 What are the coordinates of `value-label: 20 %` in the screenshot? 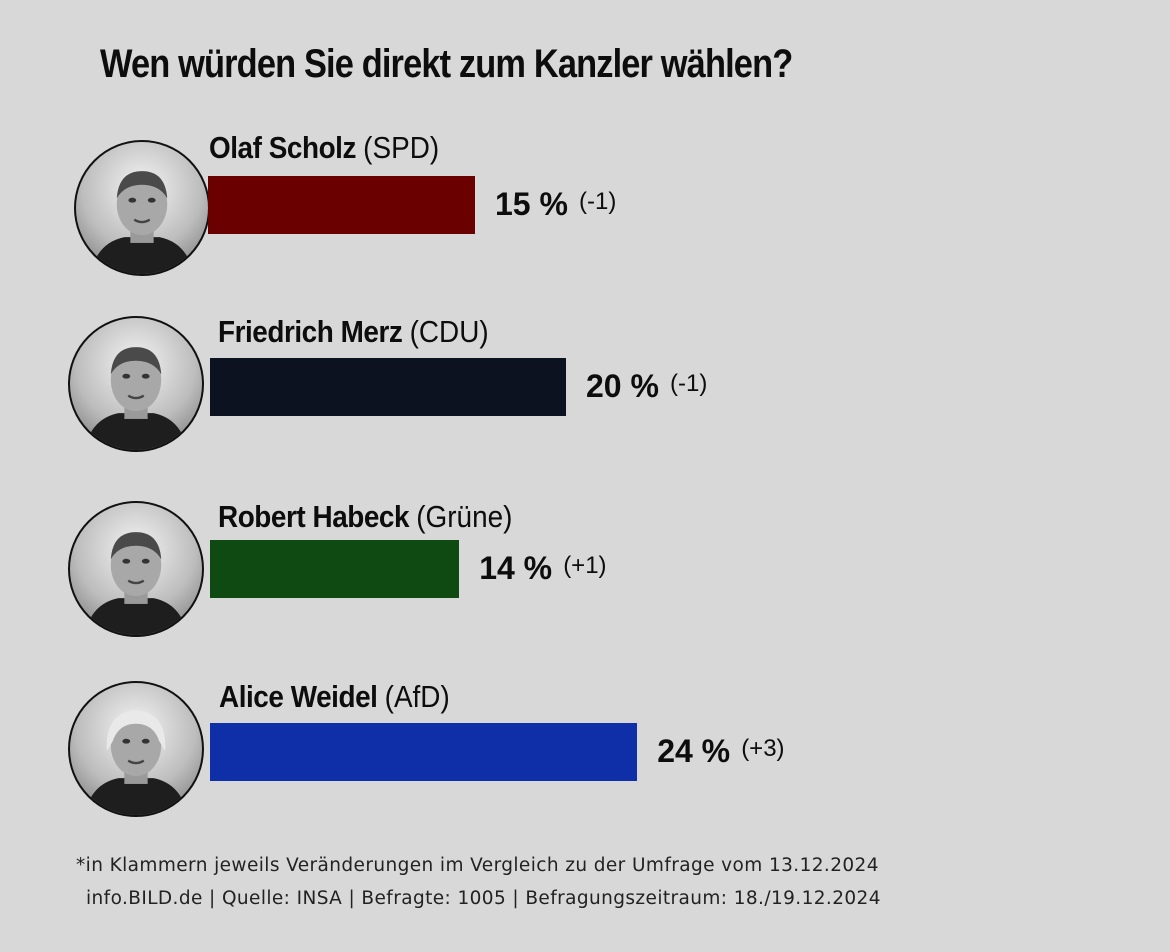 It's located at (622, 386).